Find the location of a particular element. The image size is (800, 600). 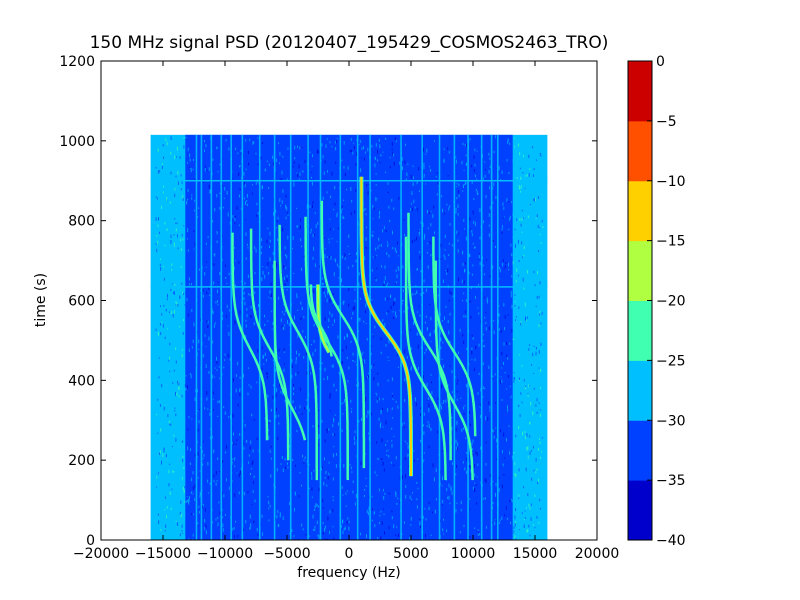

colorbar is located at coordinates (640, 301).